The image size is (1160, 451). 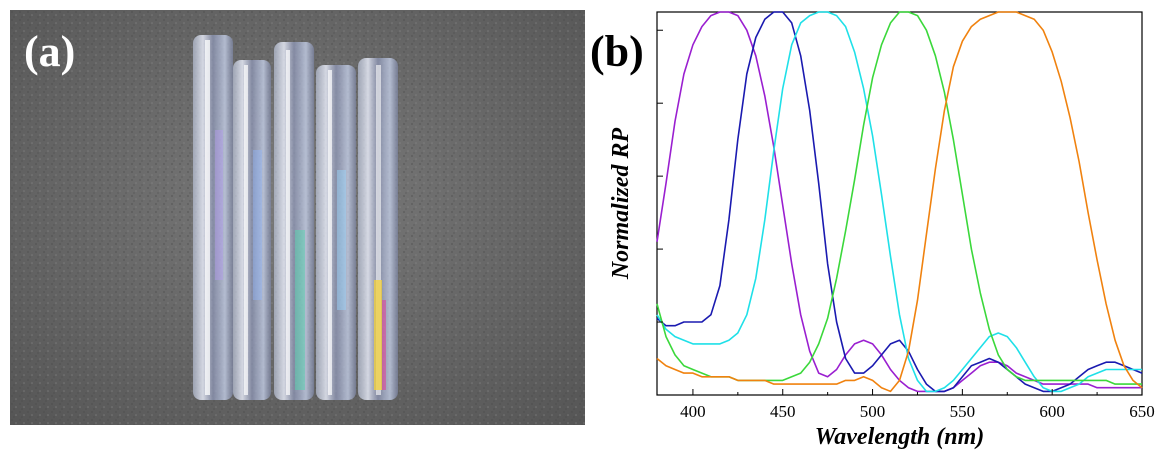 What do you see at coordinates (621, 203) in the screenshot?
I see `y-axis-label: Normalized RP` at bounding box center [621, 203].